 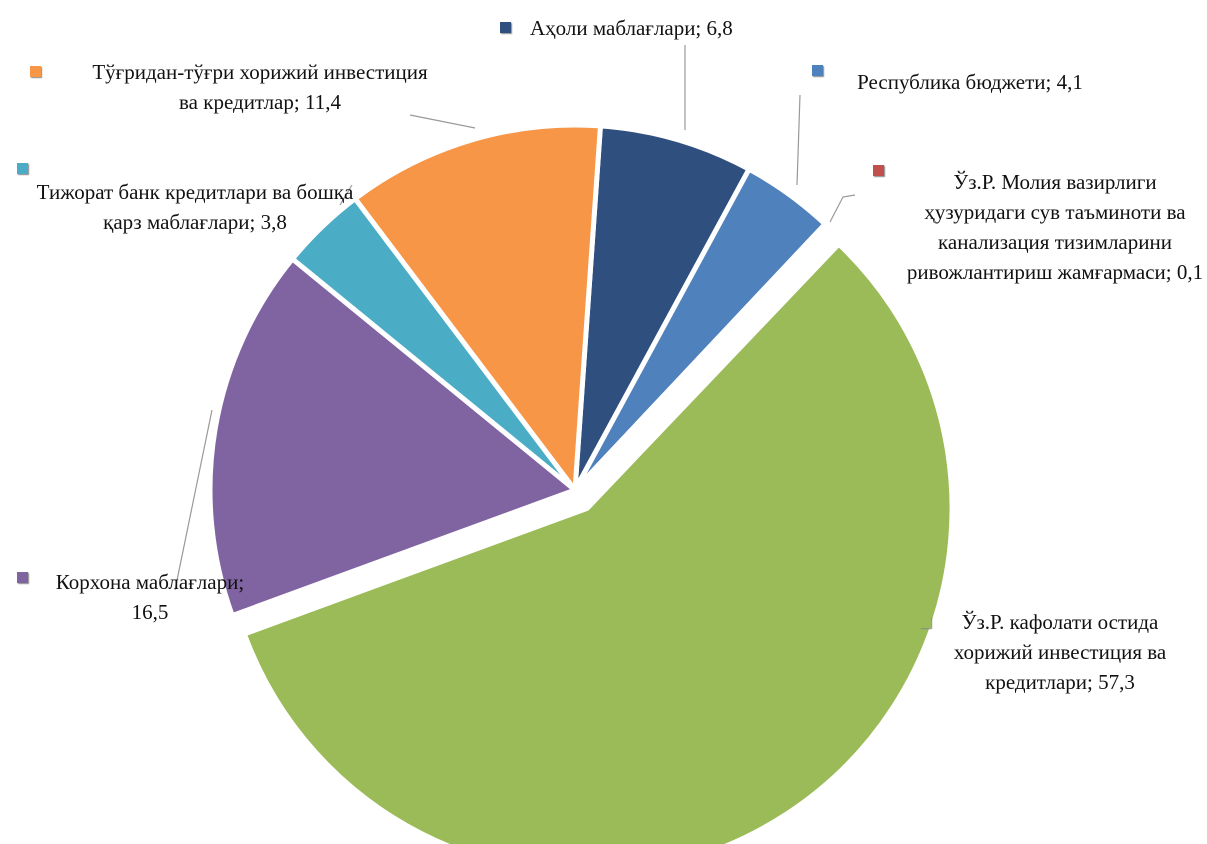 I want to click on data-label: Республика бюджети; 4,1, so click(x=970, y=82).